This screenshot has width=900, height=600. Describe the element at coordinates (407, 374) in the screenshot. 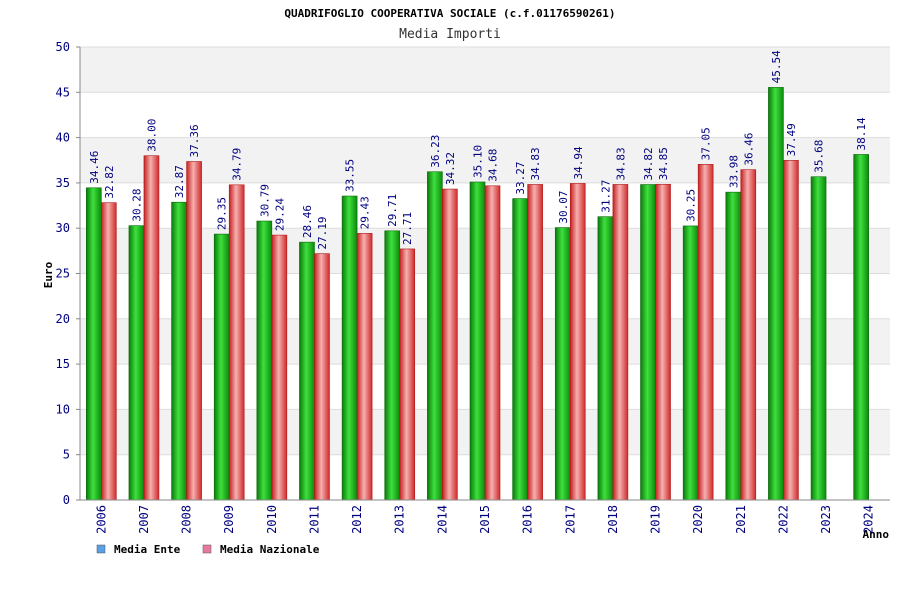

I see `bar-media-nazionale-2013` at that location.